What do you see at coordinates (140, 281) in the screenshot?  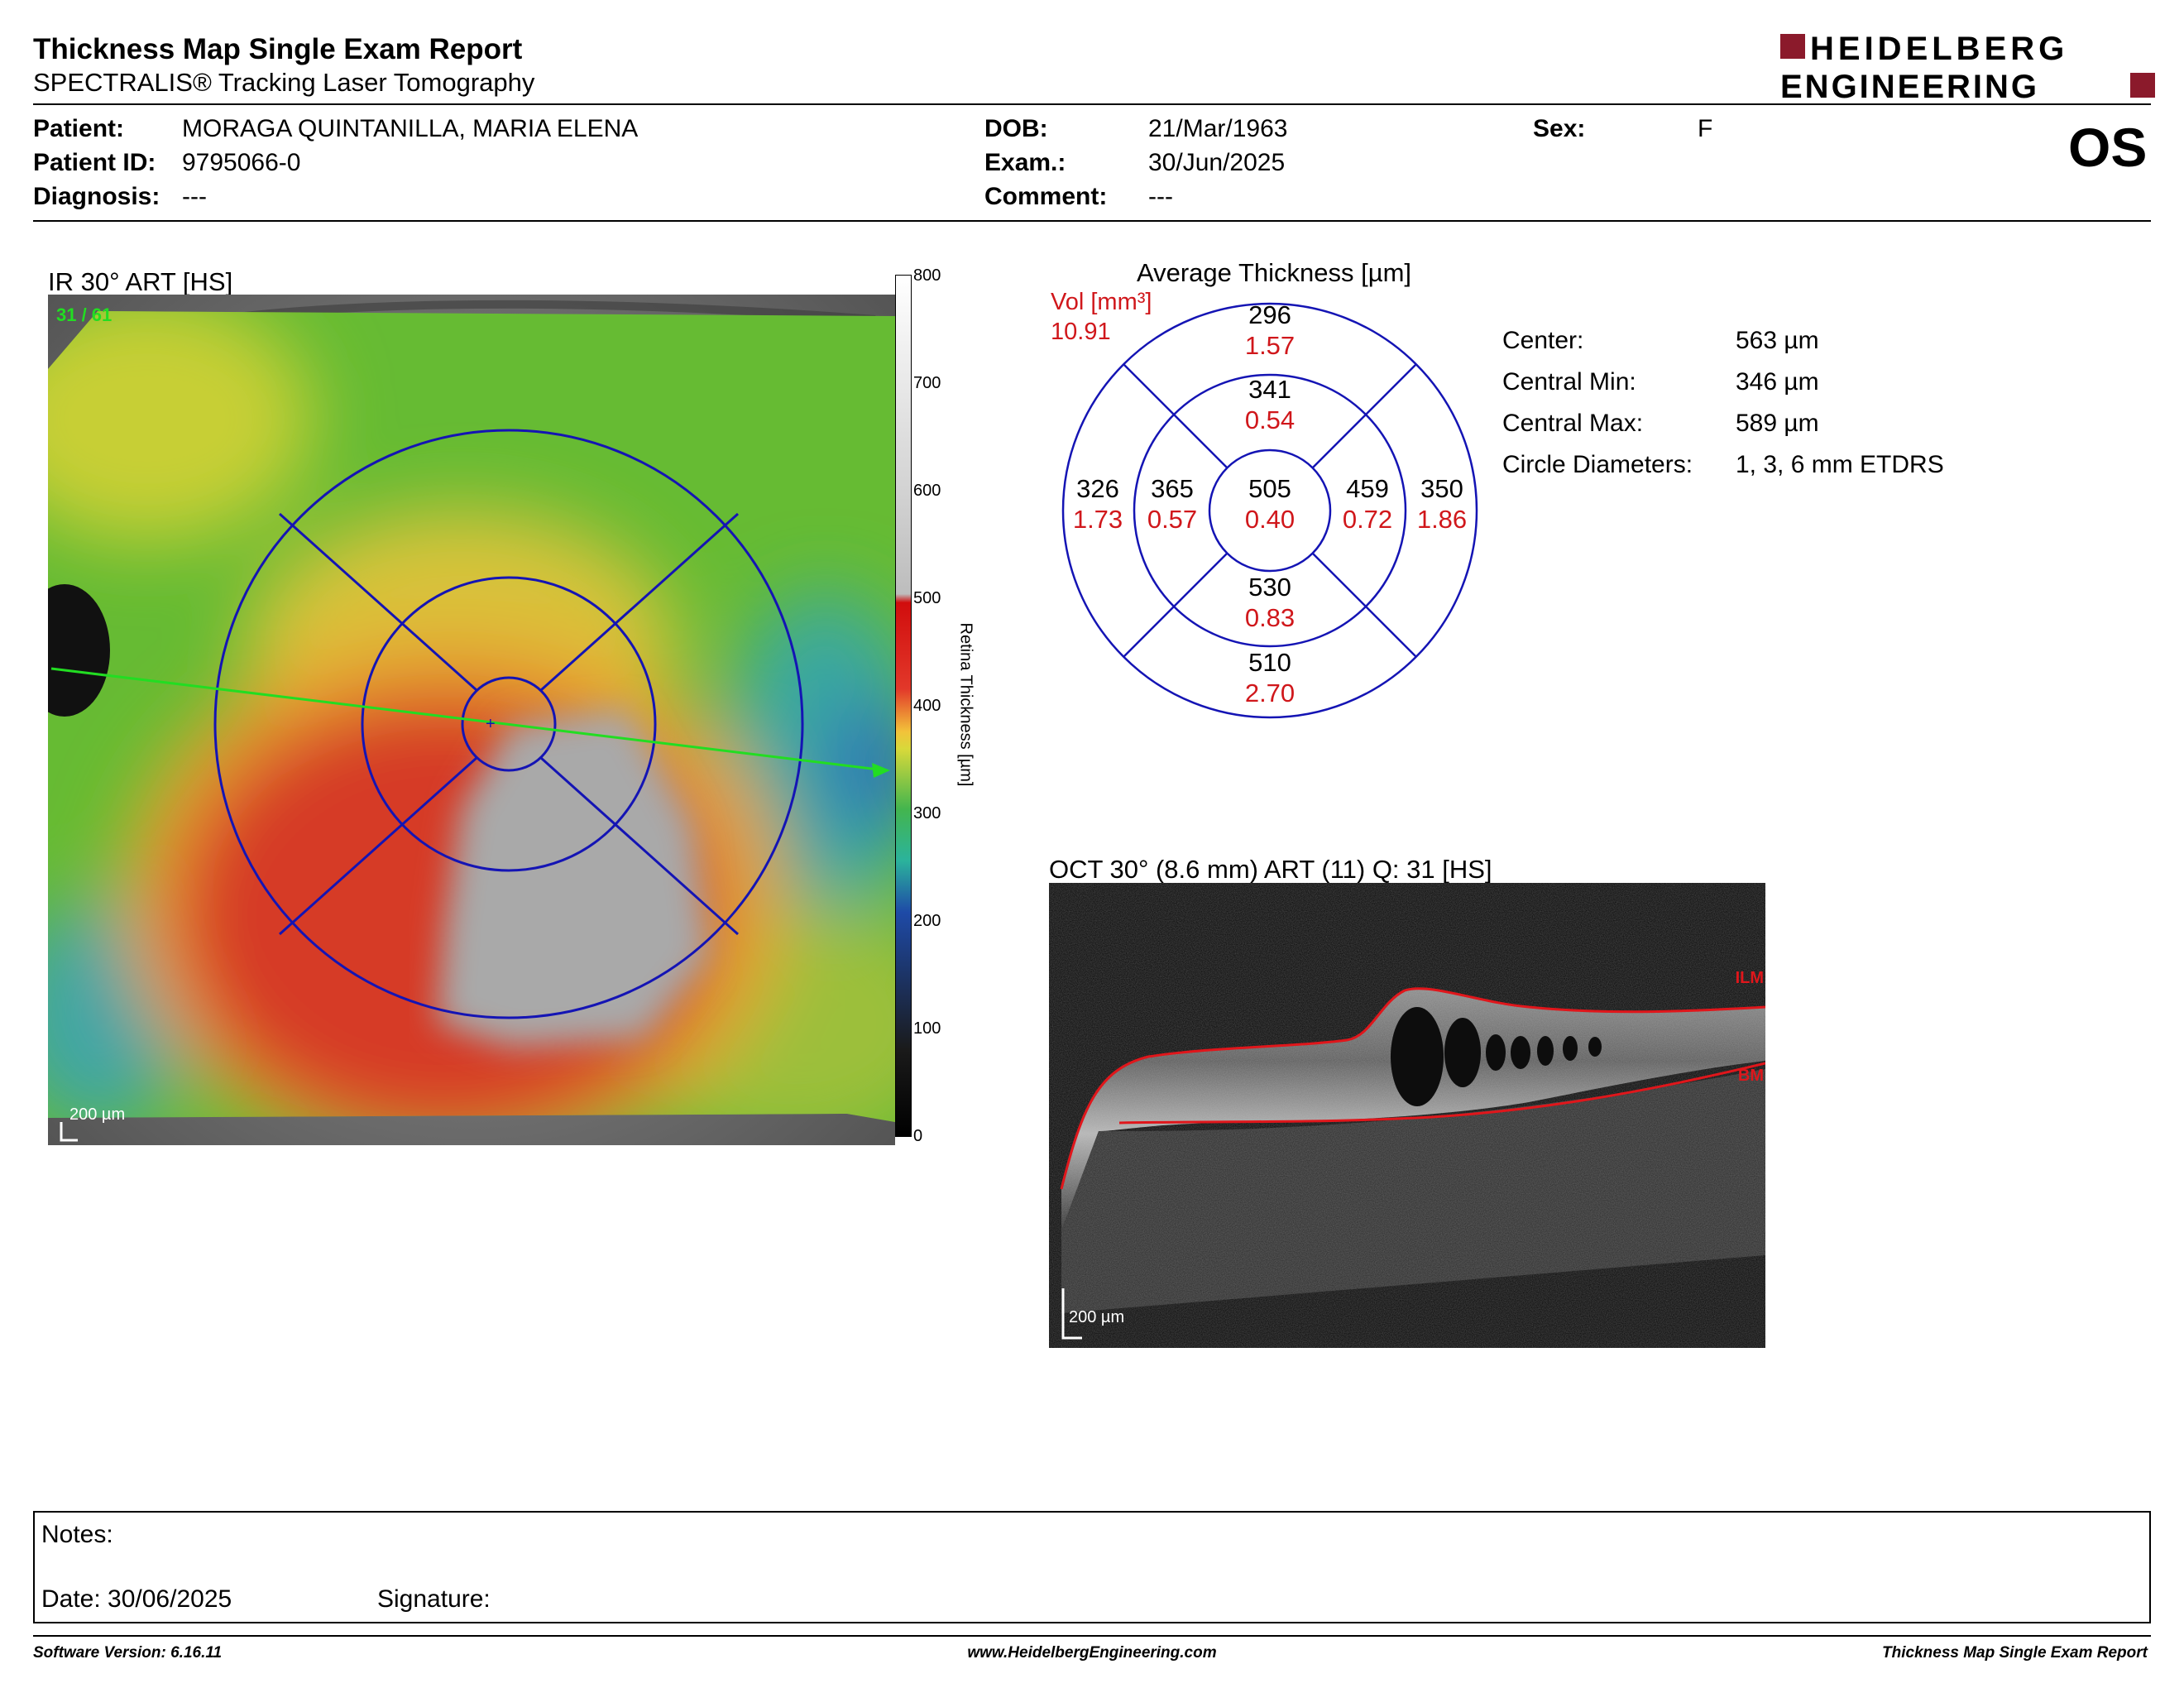 I see `ir-panel-title: IR 30° ART [HS]` at bounding box center [140, 281].